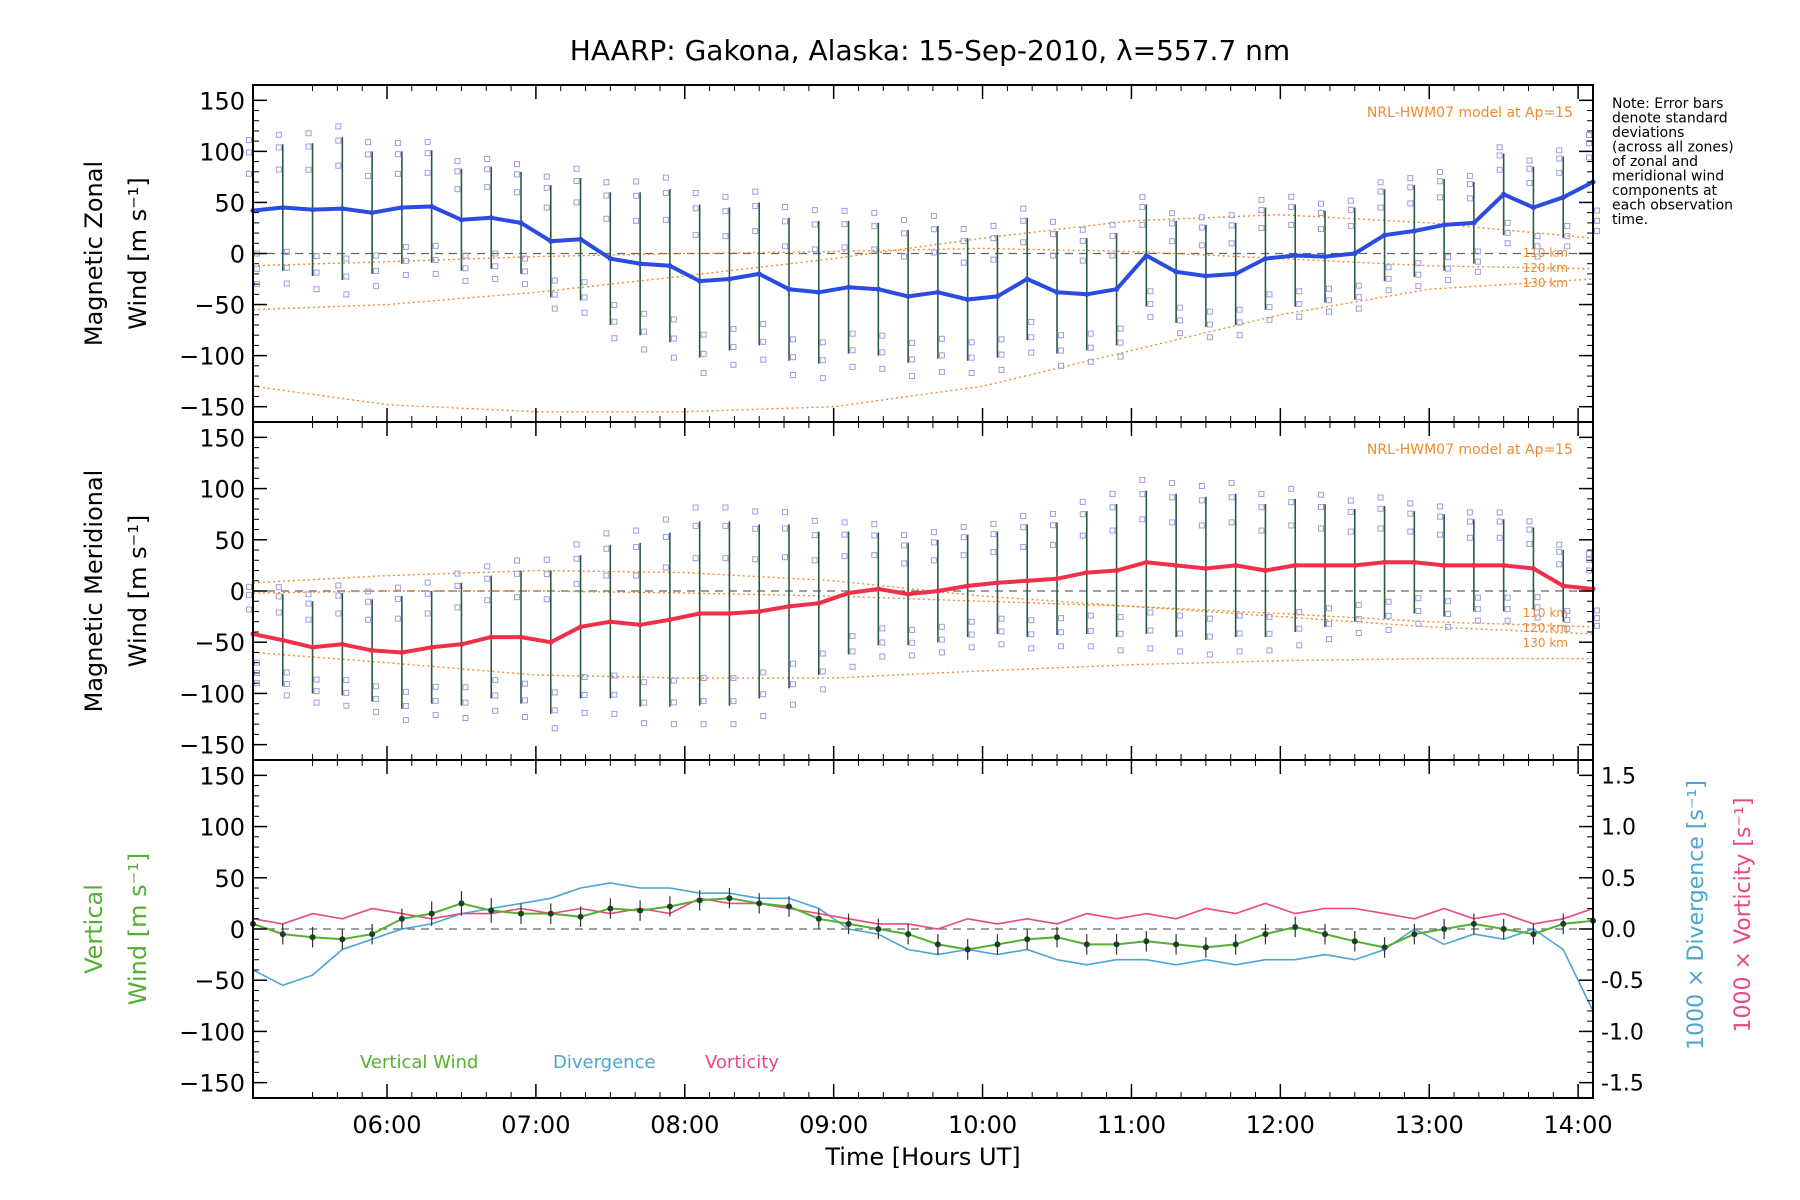 This screenshot has width=1800, height=1200. Describe the element at coordinates (219, 981) in the screenshot. I see `y-tick-label: −50` at that location.